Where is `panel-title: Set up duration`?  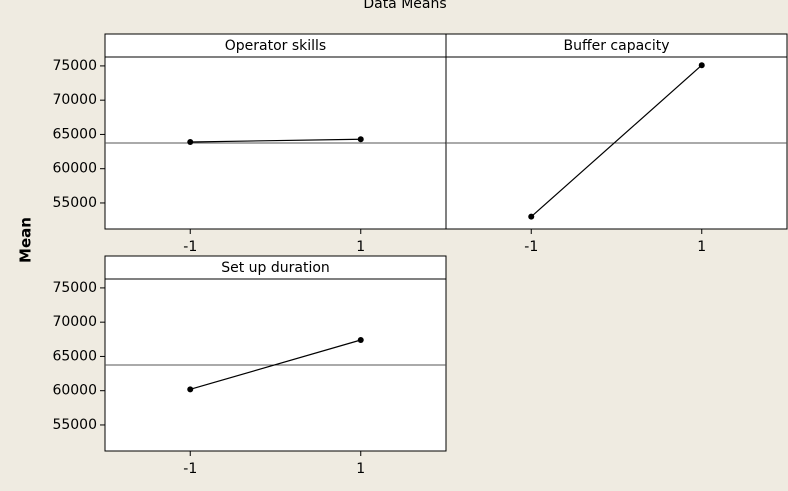 panel-title: Set up duration is located at coordinates (275, 268).